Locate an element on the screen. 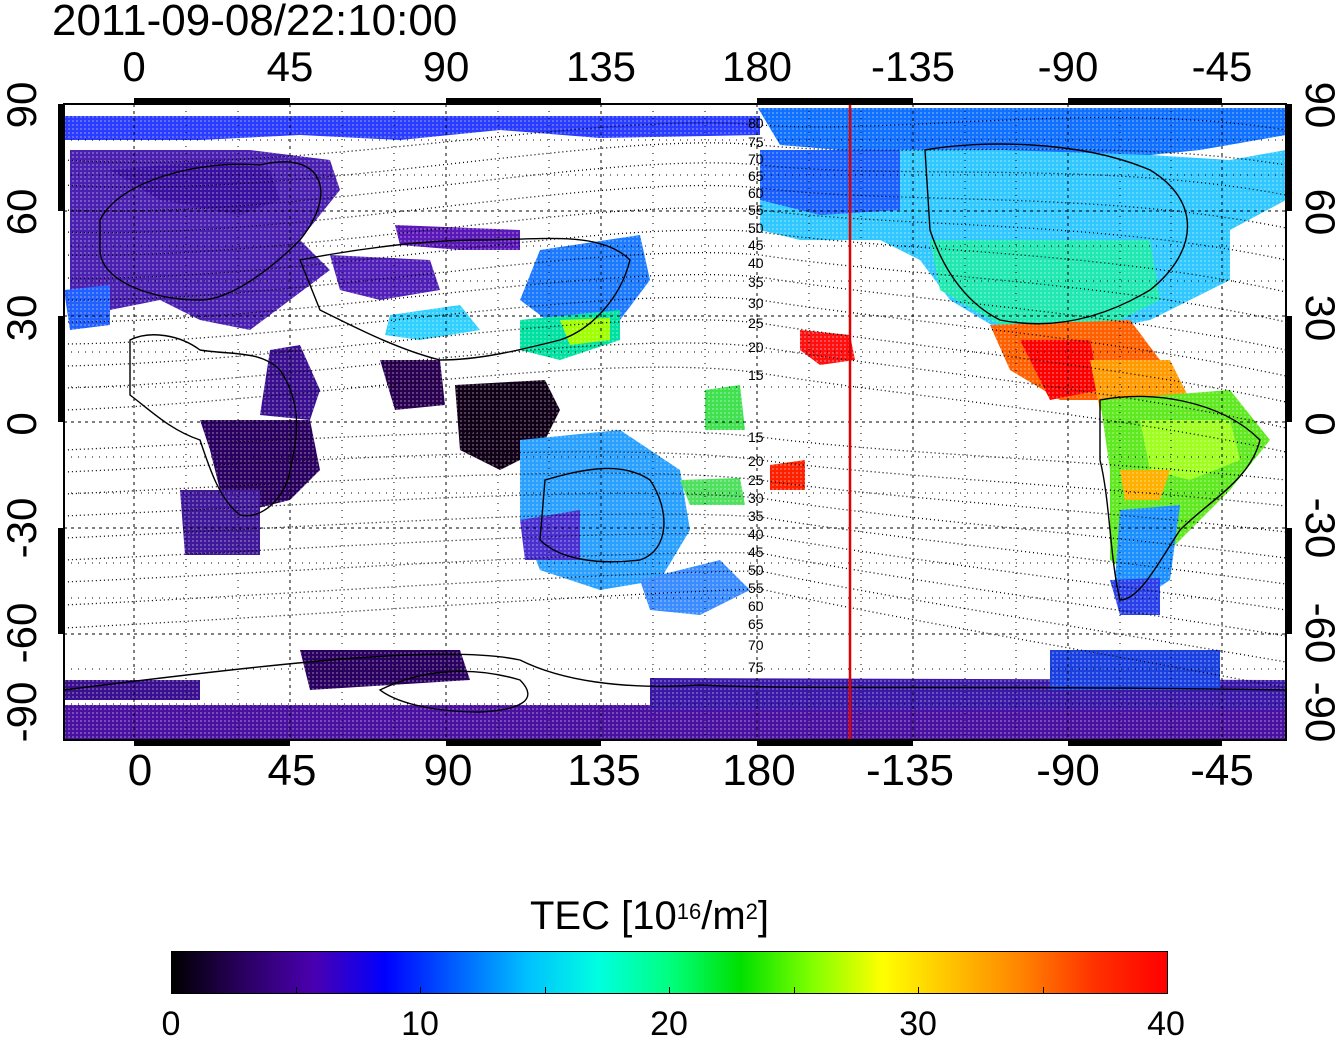 The height and width of the screenshot is (1043, 1340). lat-label-left: -90 is located at coordinates (22, 712).